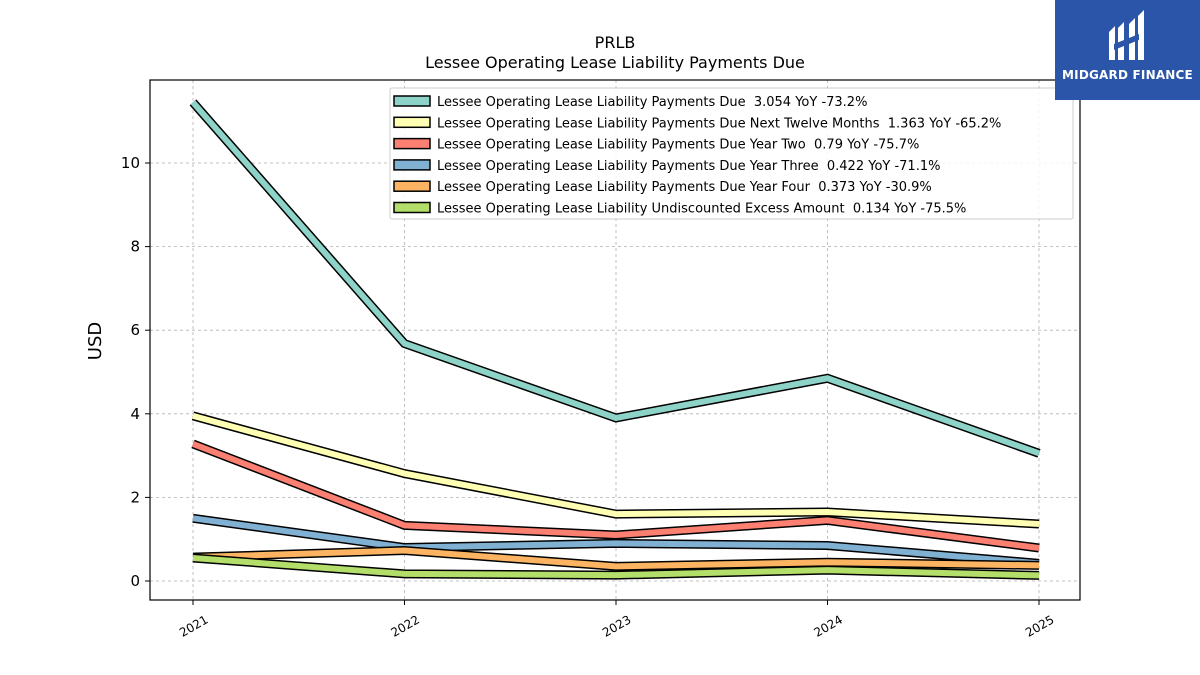  I want to click on legend-box, so click(731, 153).